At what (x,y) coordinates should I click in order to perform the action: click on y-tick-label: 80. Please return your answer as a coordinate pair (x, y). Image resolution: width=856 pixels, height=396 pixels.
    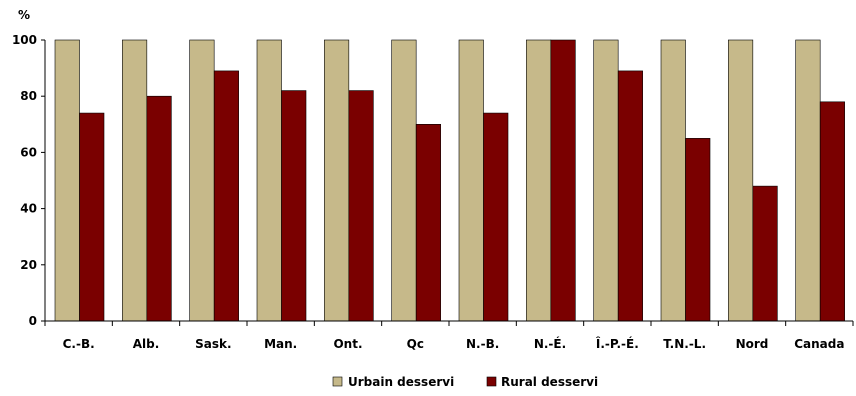
    Looking at the image, I should click on (28, 96).